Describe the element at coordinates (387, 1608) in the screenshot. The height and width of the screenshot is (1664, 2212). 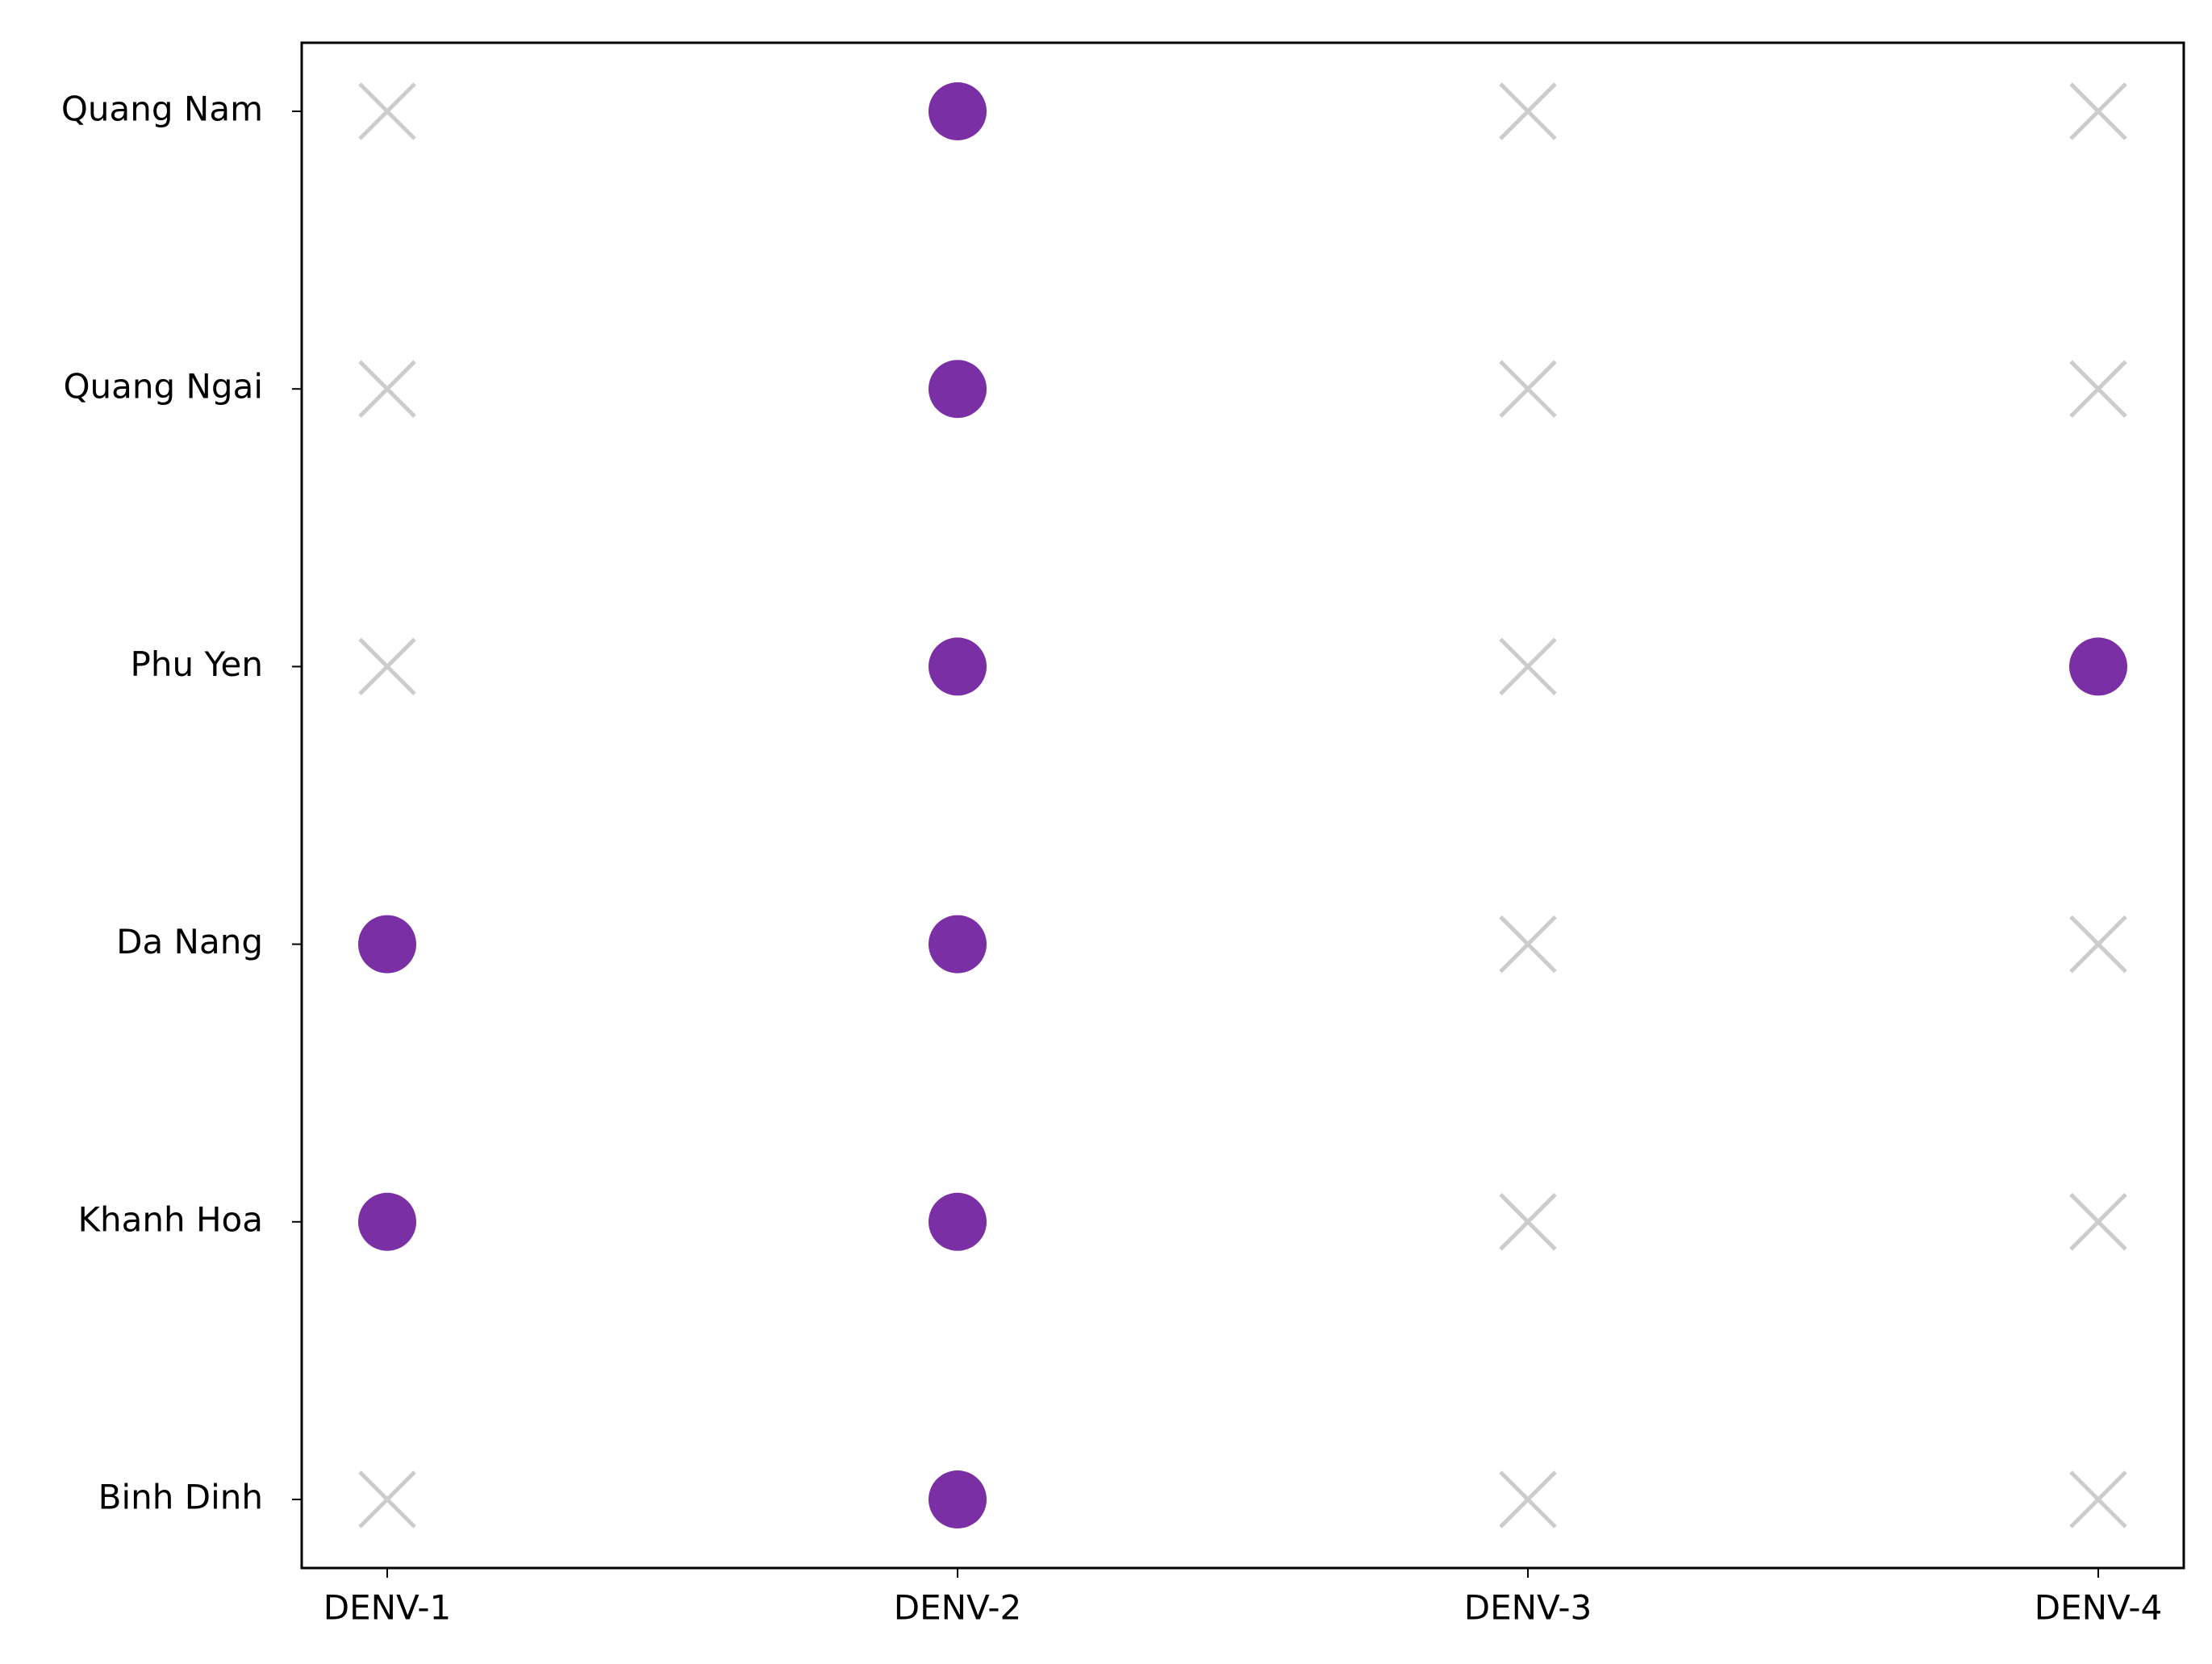
I see `x-tick-label: DENV-1` at that location.